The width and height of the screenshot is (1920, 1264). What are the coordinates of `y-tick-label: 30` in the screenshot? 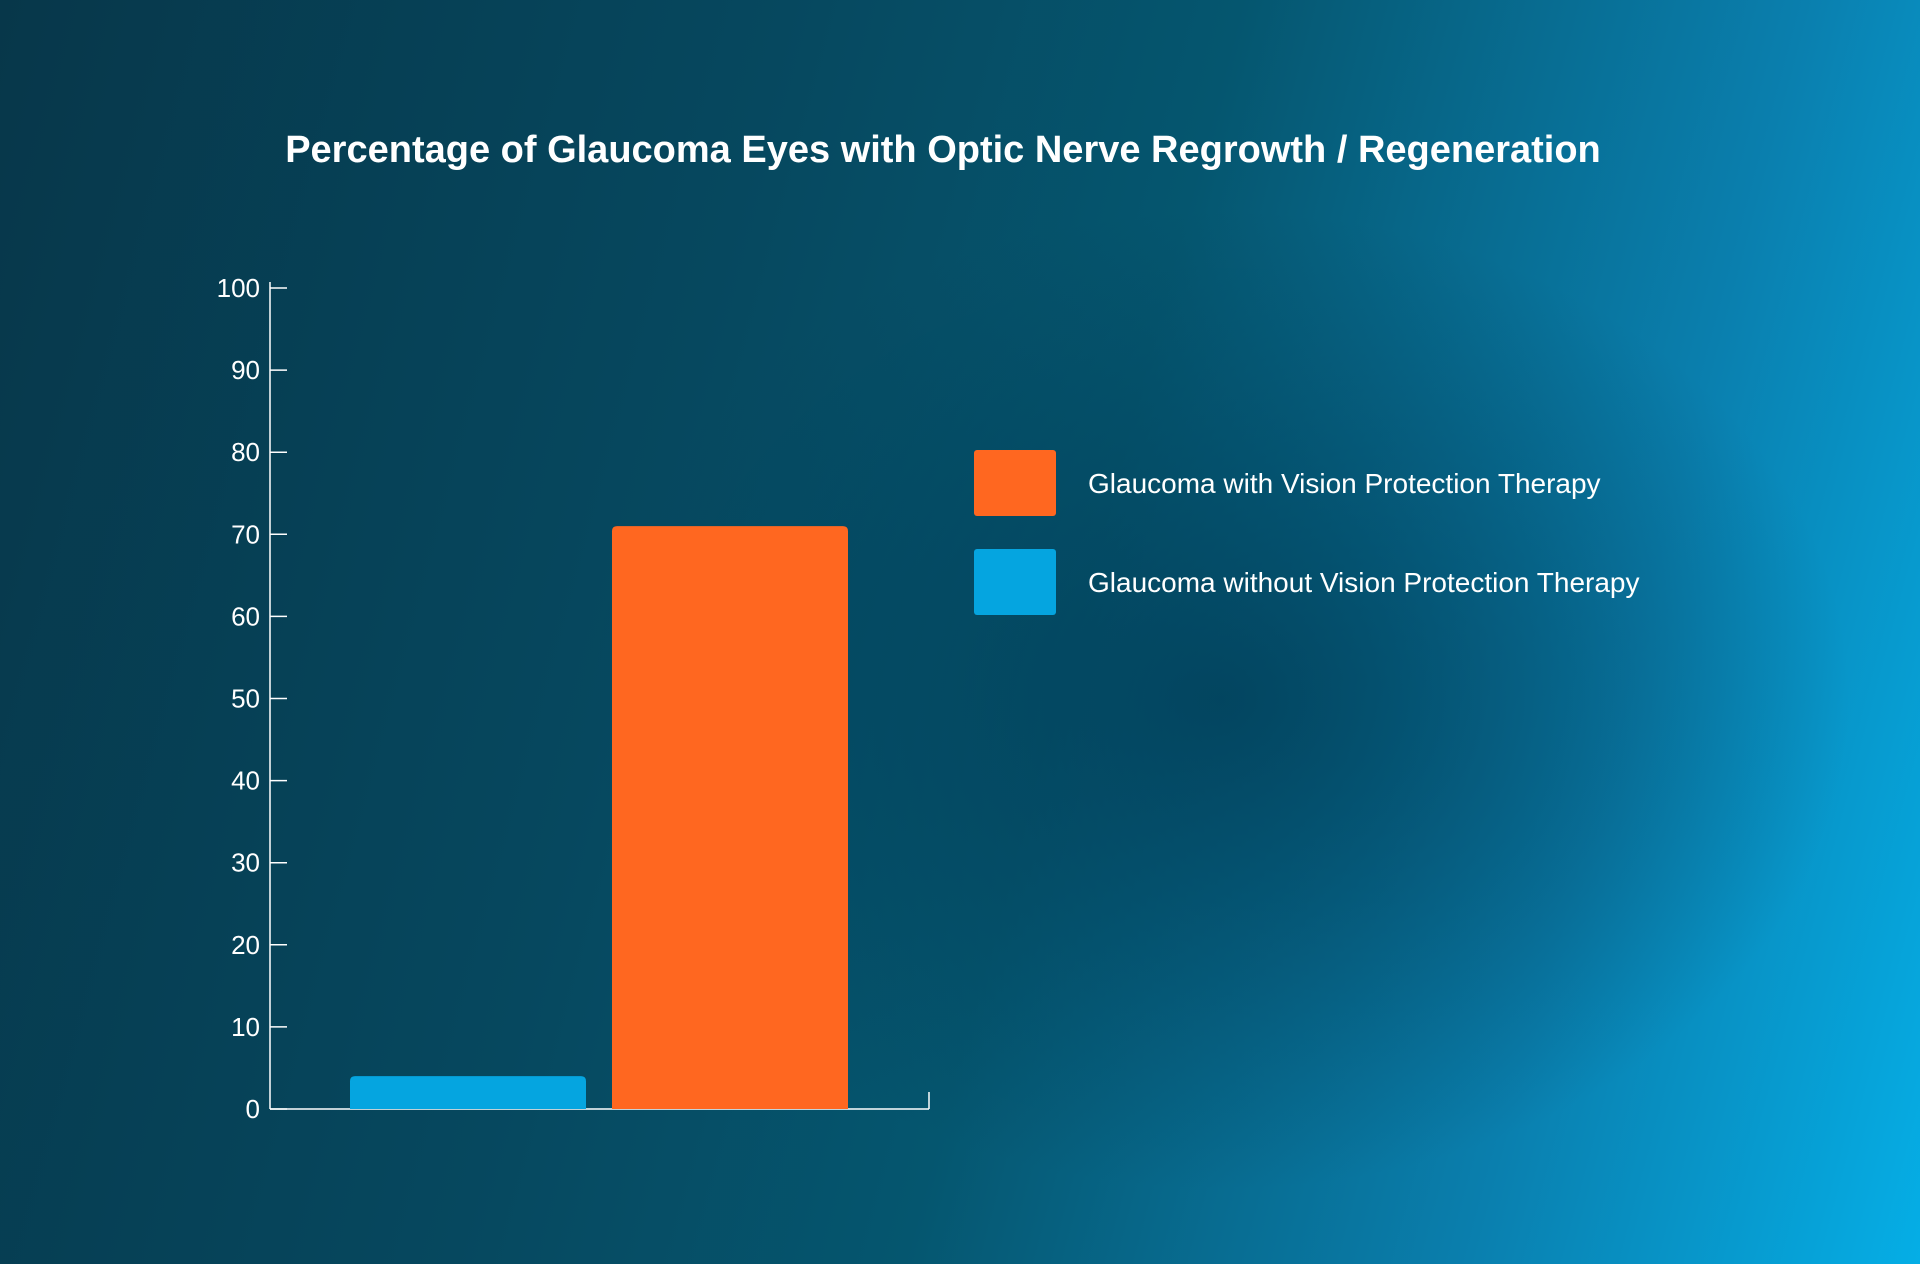 It's located at (245, 863).